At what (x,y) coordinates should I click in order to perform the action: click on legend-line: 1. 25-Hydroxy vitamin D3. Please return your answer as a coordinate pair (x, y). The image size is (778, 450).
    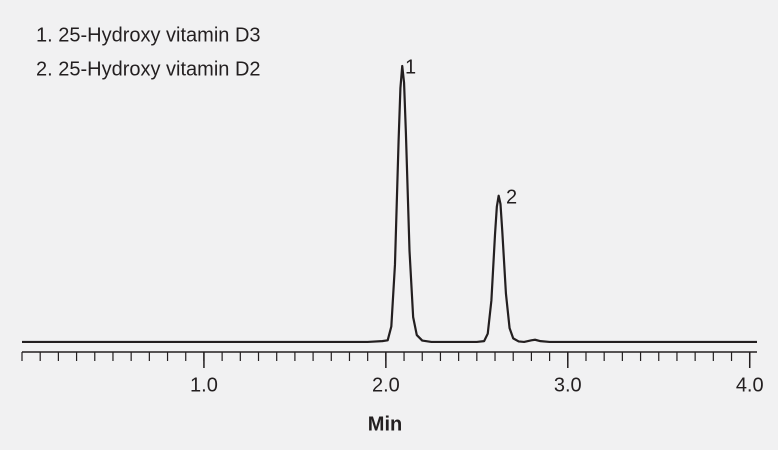
    Looking at the image, I should click on (148, 35).